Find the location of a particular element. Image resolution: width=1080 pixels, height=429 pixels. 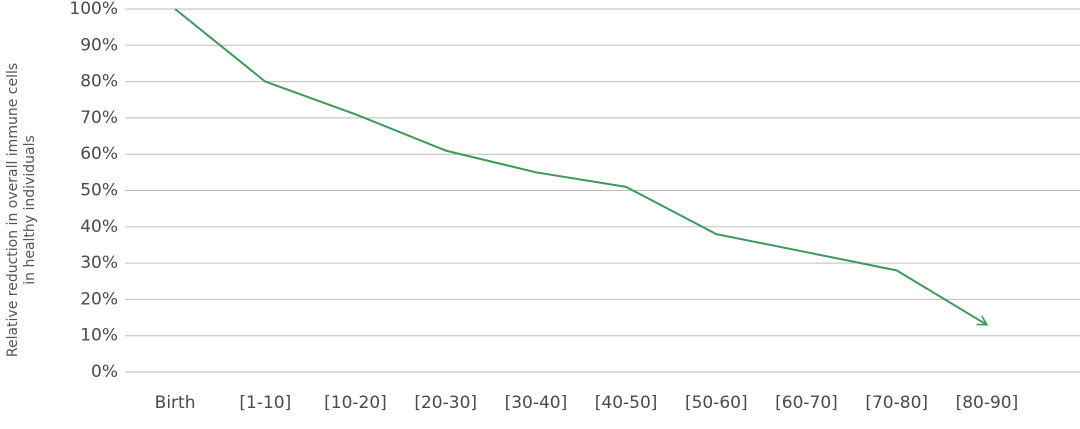

y-tick-label: 10% is located at coordinates (99, 336).